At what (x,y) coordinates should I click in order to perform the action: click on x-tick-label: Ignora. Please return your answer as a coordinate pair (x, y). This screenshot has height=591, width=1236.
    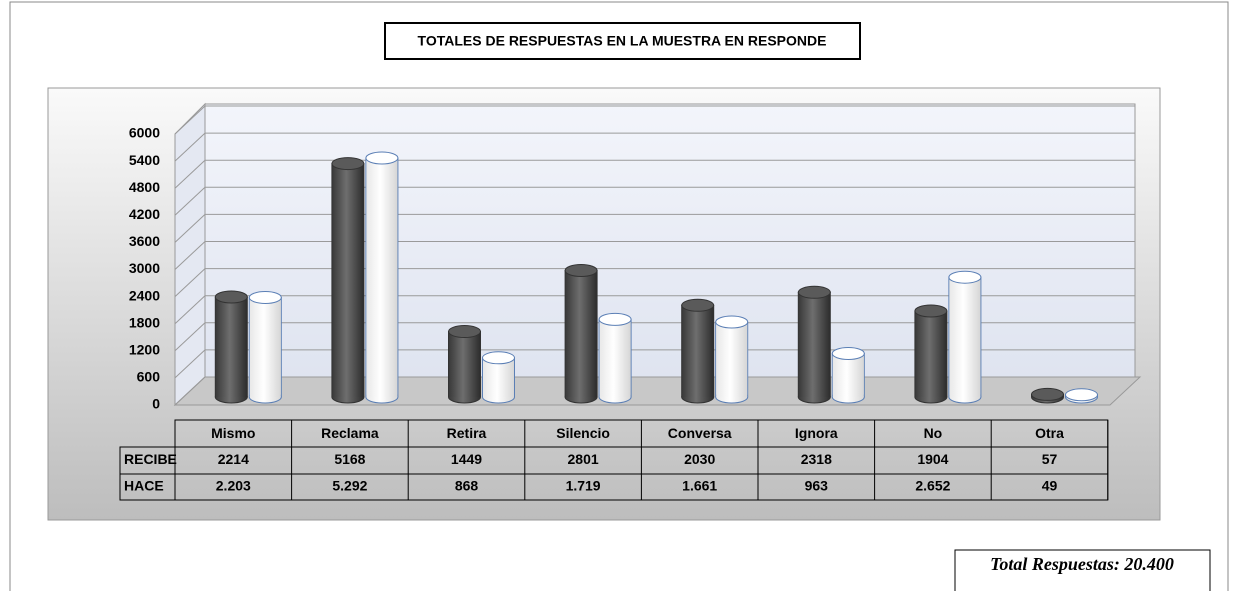
    Looking at the image, I should click on (816, 433).